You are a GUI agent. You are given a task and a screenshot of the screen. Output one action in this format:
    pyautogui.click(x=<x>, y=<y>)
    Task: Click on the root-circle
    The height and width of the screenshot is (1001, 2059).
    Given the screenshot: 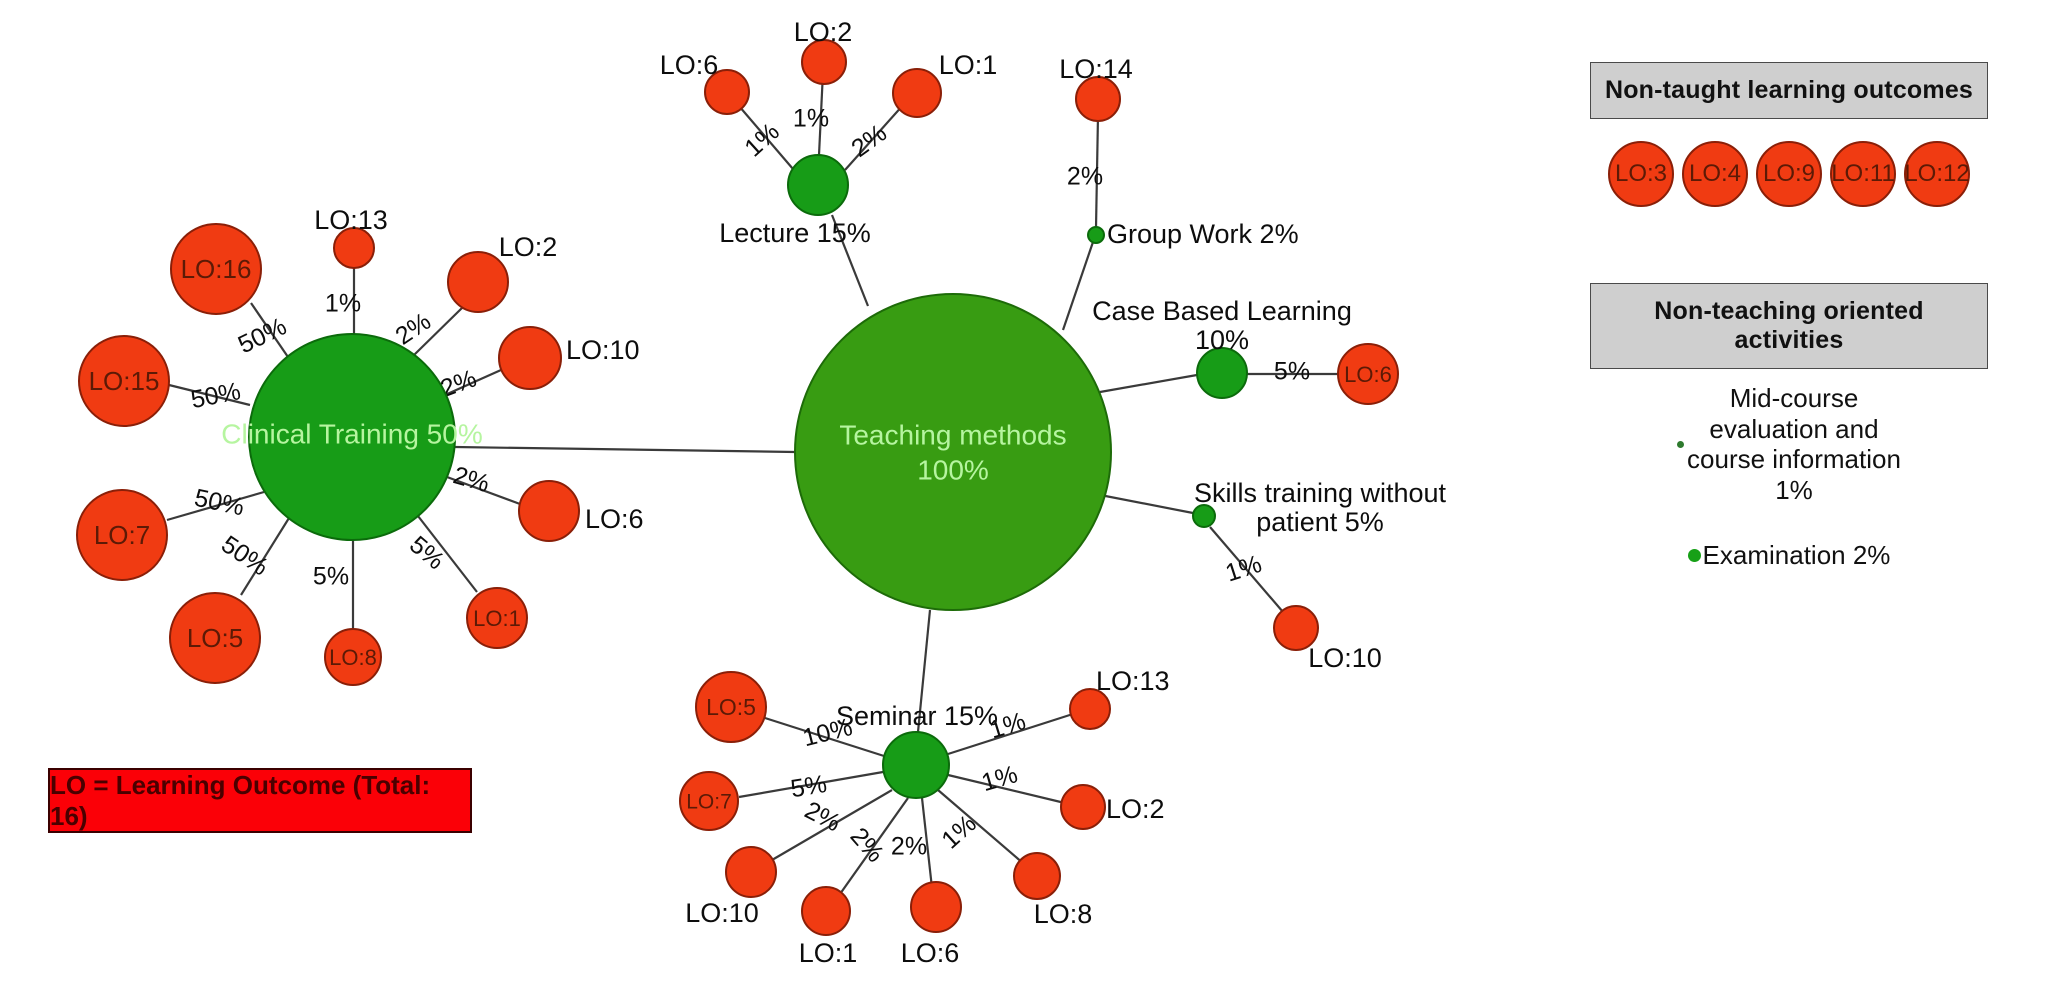 What is the action you would take?
    pyautogui.click(x=953, y=452)
    